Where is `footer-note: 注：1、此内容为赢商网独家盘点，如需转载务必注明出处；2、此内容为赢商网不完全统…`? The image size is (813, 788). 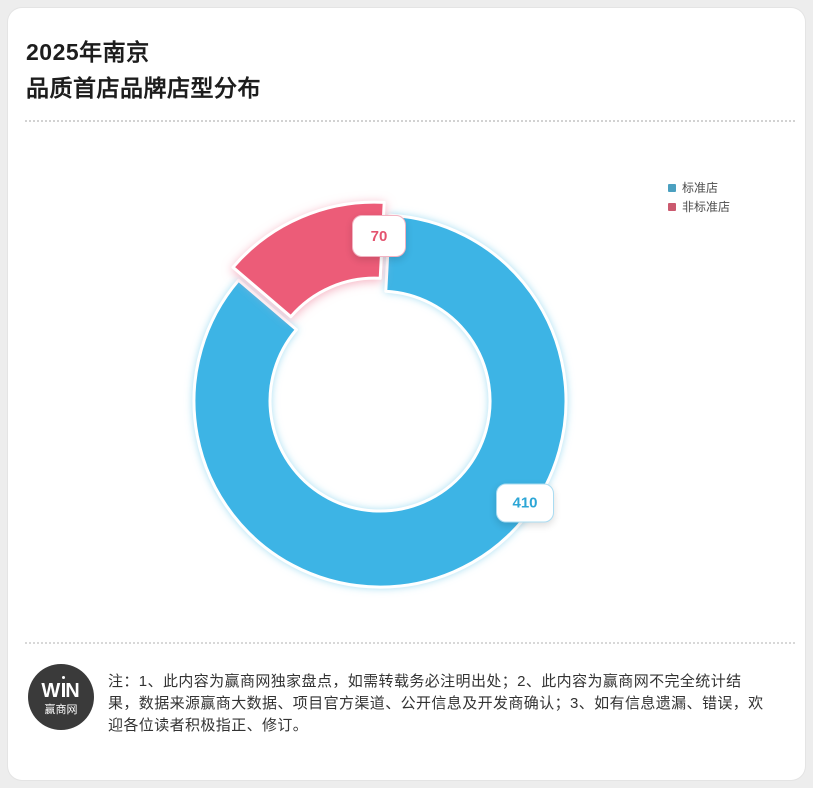
footer-note: 注：1、此内容为赢商网独家盘点，如需转载务必注明出处；2、此内容为赢商网不完全统… is located at coordinates (436, 703).